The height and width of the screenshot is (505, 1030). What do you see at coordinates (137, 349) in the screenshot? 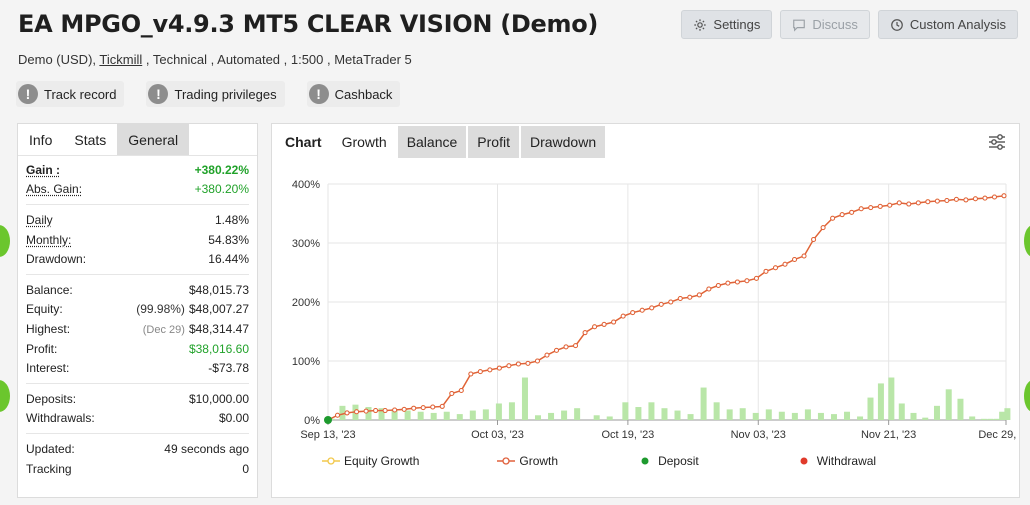
I see `stat-row-profit: Profit: $38,016.60` at bounding box center [137, 349].